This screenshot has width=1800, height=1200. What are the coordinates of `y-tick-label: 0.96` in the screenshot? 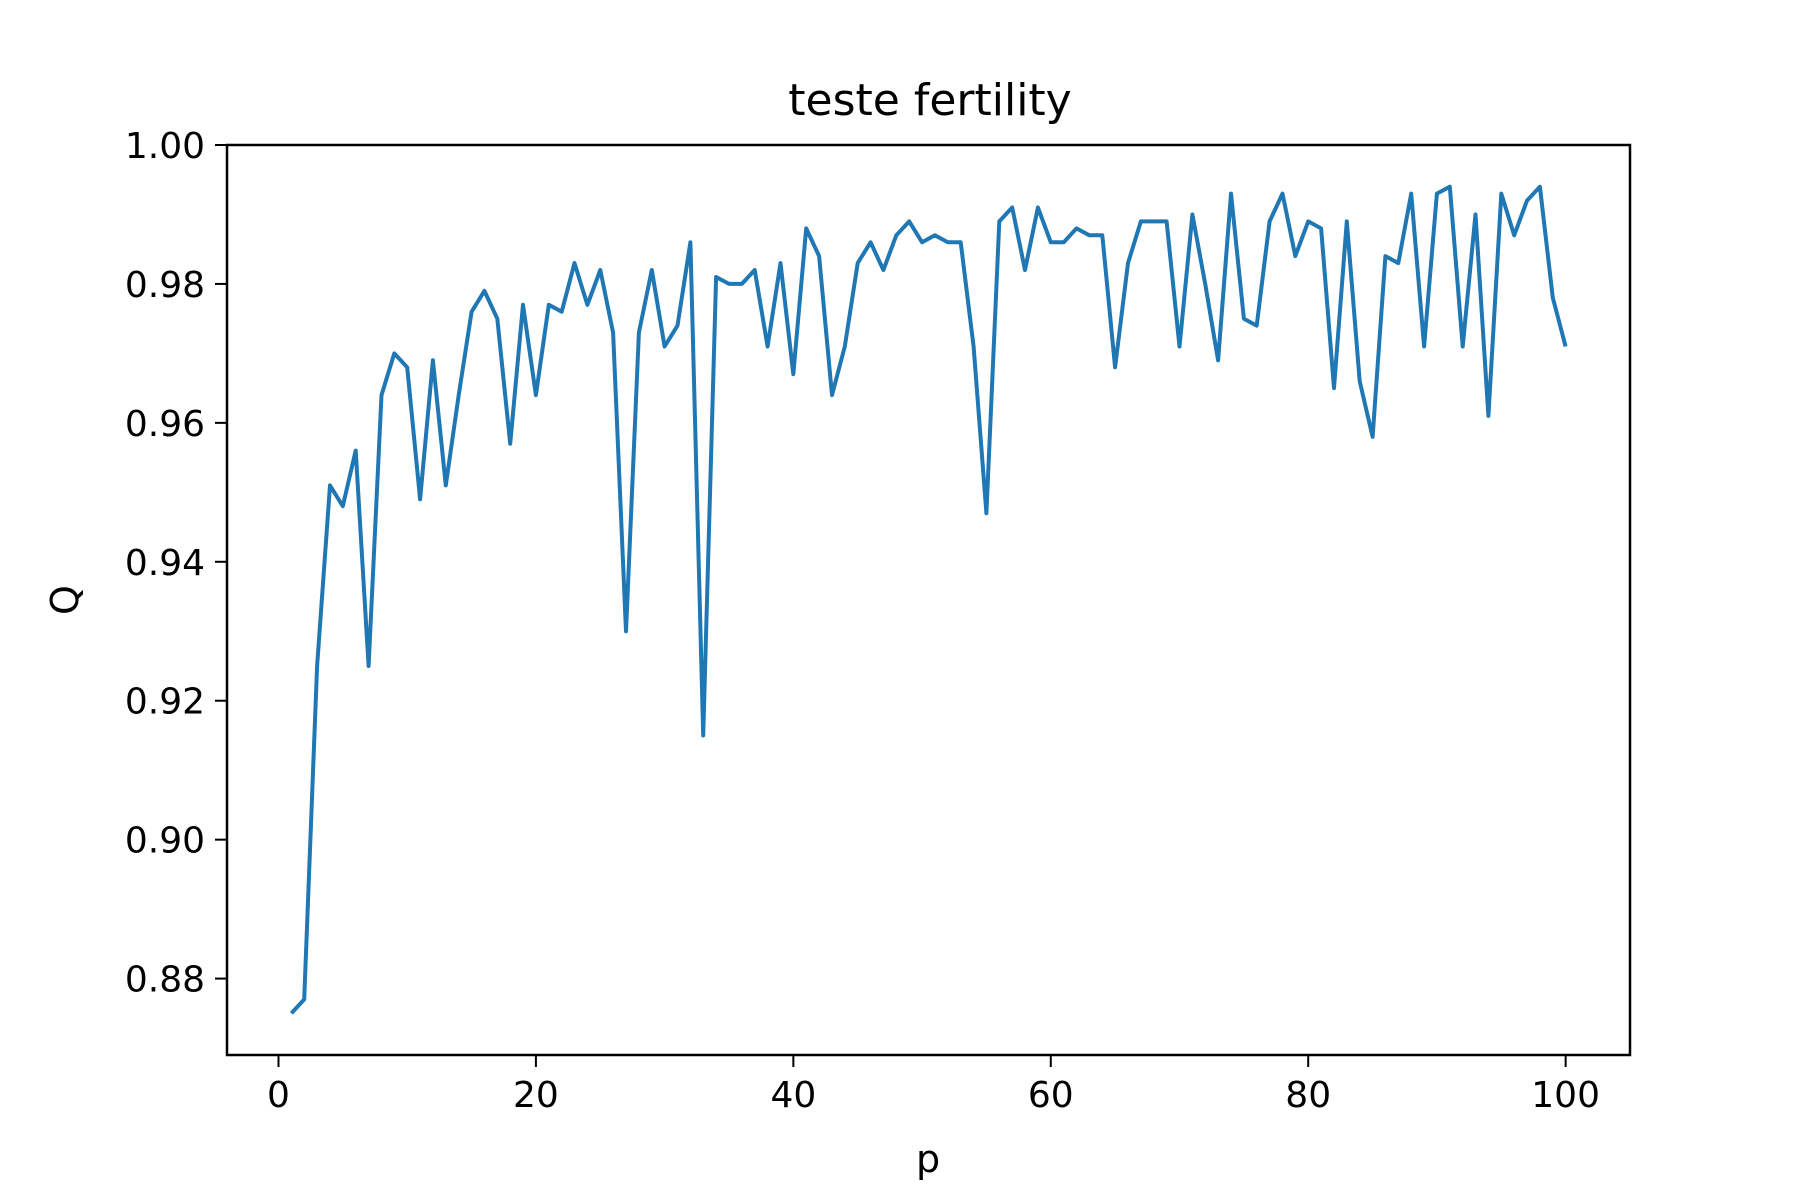 It's located at (165, 424).